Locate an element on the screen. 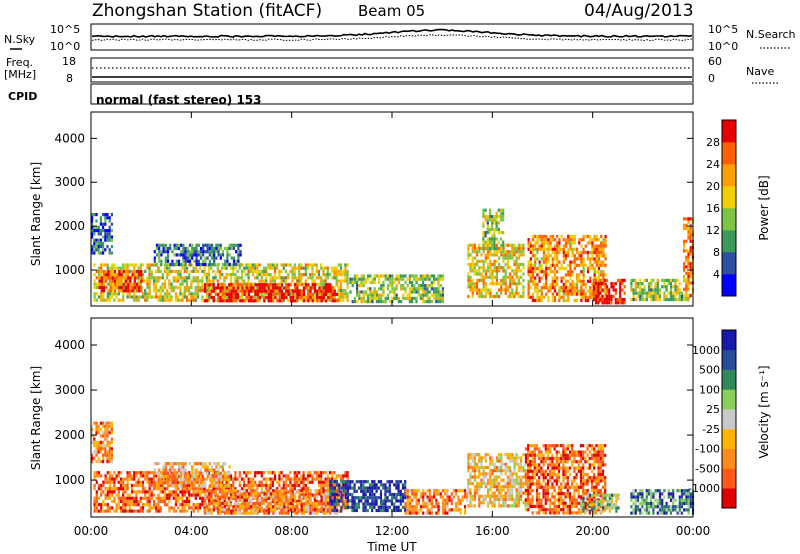  y-tick-label: 3000 is located at coordinates (69, 182).